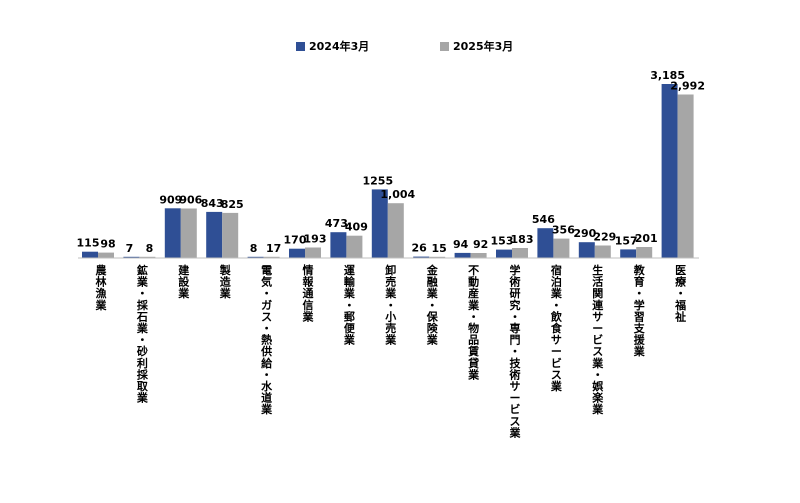  Describe the element at coordinates (170, 199) in the screenshot. I see `value-label-s0-c2: 909` at that location.